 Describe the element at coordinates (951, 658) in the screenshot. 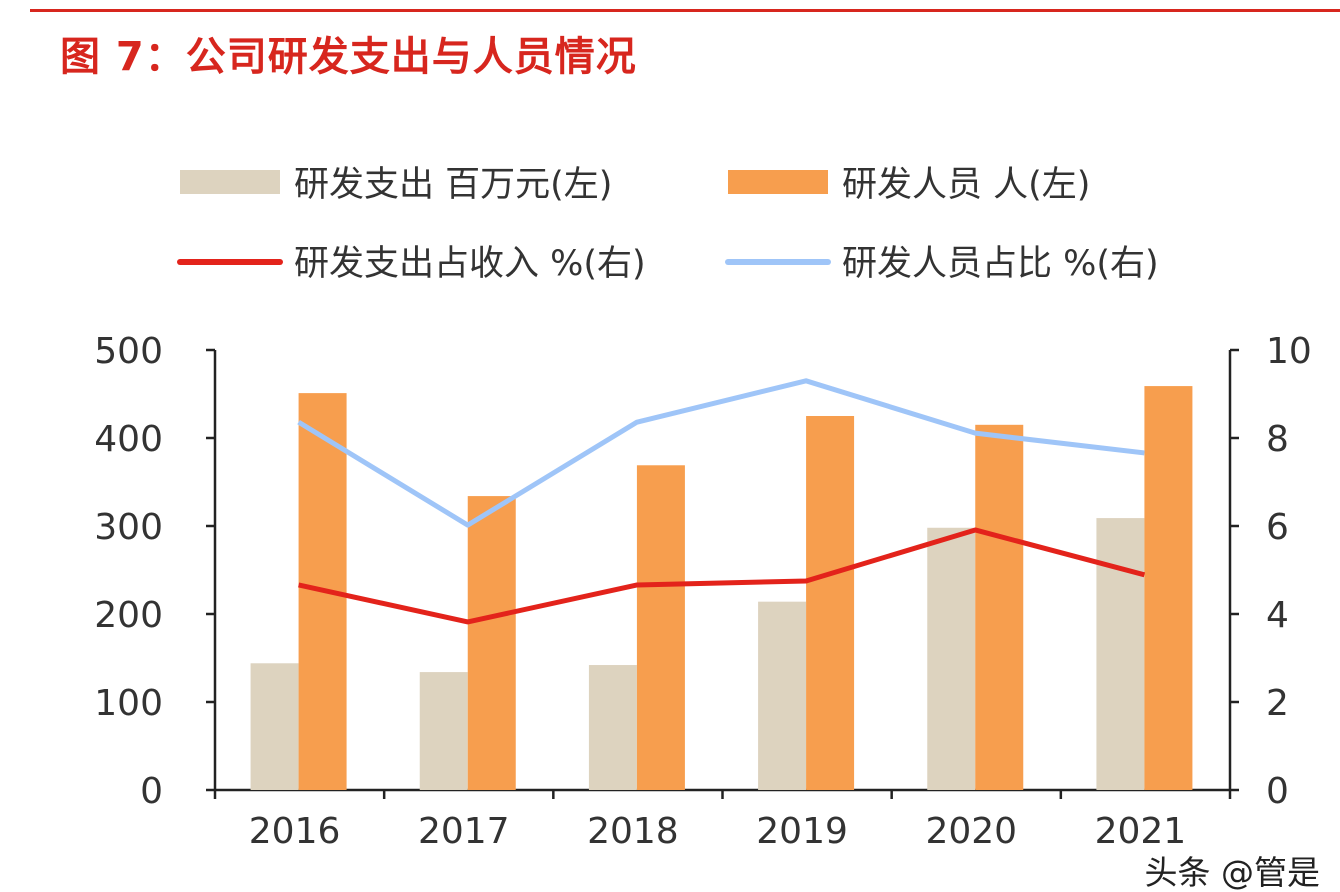

I see `bar-rd-expense-2020` at that location.